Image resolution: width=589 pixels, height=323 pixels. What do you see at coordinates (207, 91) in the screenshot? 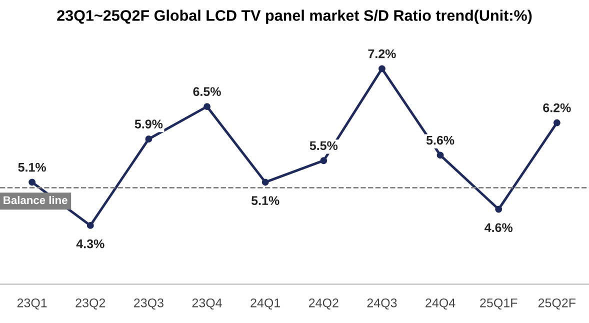
I see `data-label: 6.5%` at bounding box center [207, 91].